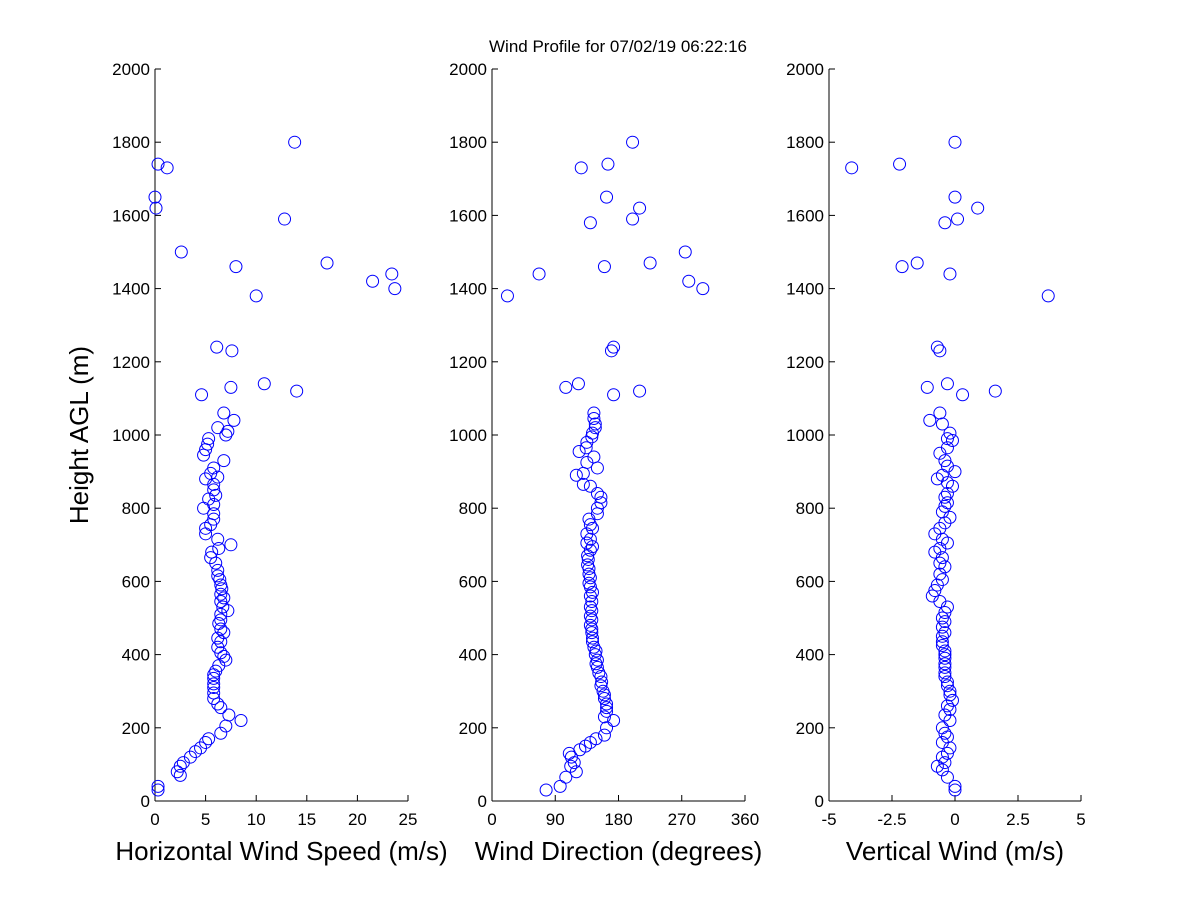 The width and height of the screenshot is (1200, 900). I want to click on x-tick-label: 270, so click(682, 819).